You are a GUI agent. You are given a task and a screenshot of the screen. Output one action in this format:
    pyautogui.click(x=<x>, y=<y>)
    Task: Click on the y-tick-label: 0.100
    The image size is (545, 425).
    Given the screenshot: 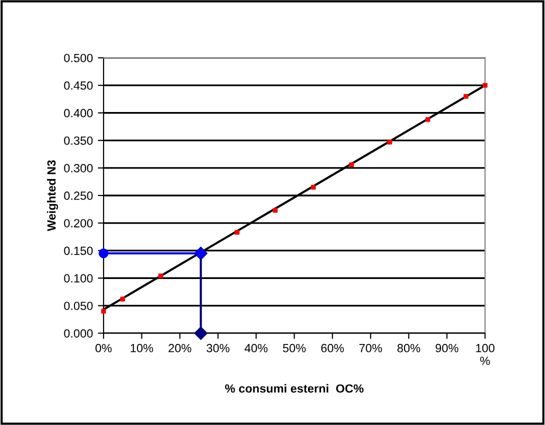 What is the action you would take?
    pyautogui.click(x=78, y=278)
    